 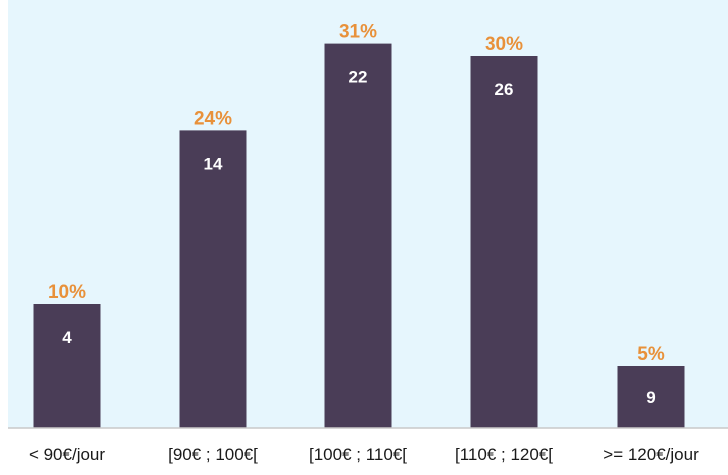 I want to click on percent-label-3: 30%, so click(x=504, y=44).